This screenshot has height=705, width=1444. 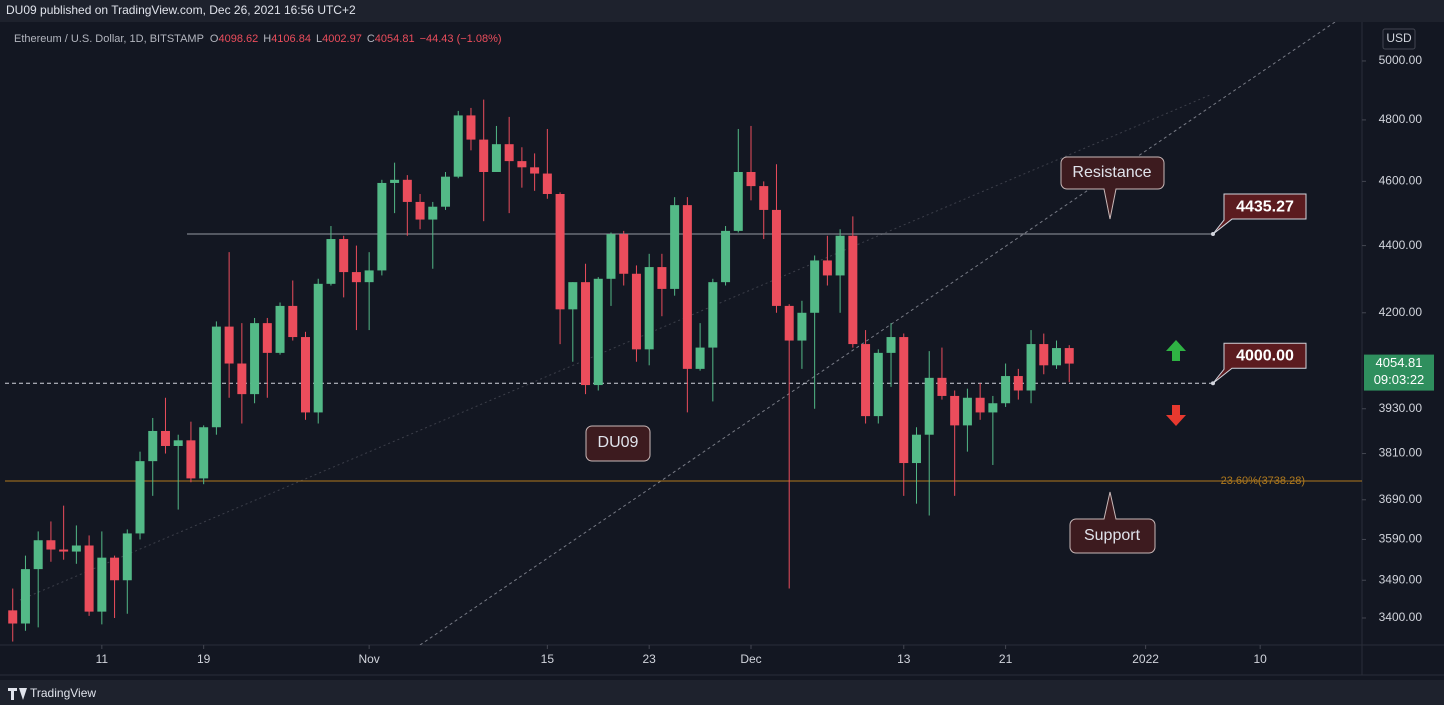 What do you see at coordinates (548, 659) in the screenshot?
I see `x-tick-label: 15` at bounding box center [548, 659].